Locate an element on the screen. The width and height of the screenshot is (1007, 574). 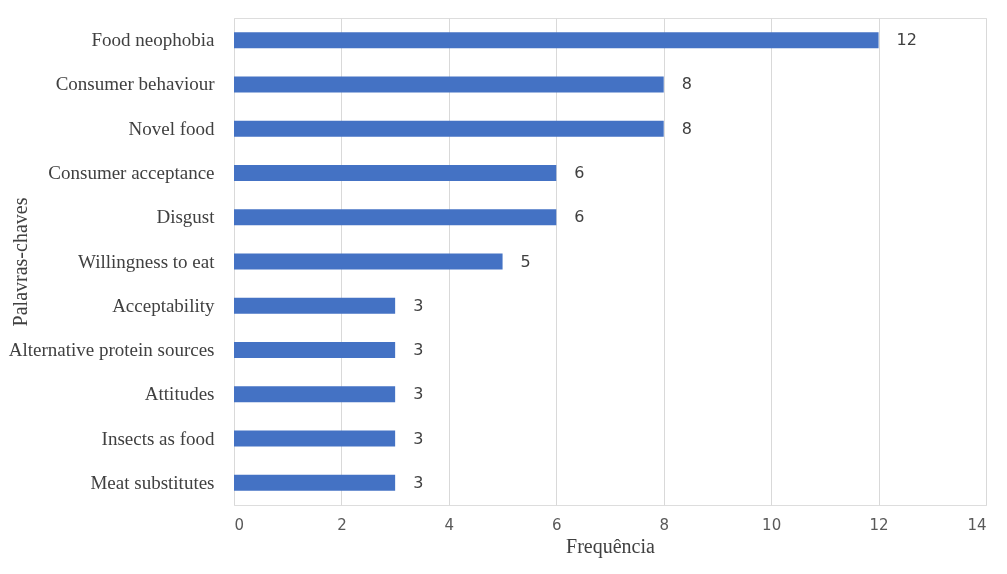
data-label: 5 is located at coordinates (525, 261).